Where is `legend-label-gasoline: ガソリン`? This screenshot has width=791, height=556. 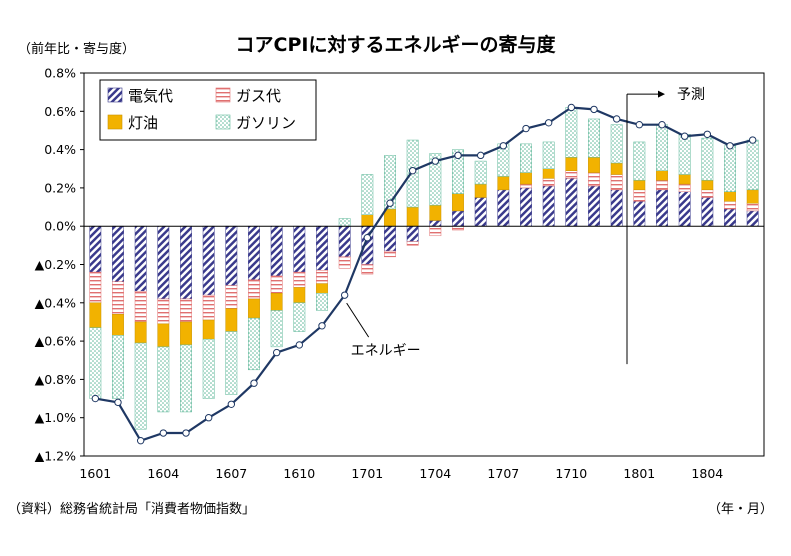 legend-label-gasoline: ガソリン is located at coordinates (266, 123).